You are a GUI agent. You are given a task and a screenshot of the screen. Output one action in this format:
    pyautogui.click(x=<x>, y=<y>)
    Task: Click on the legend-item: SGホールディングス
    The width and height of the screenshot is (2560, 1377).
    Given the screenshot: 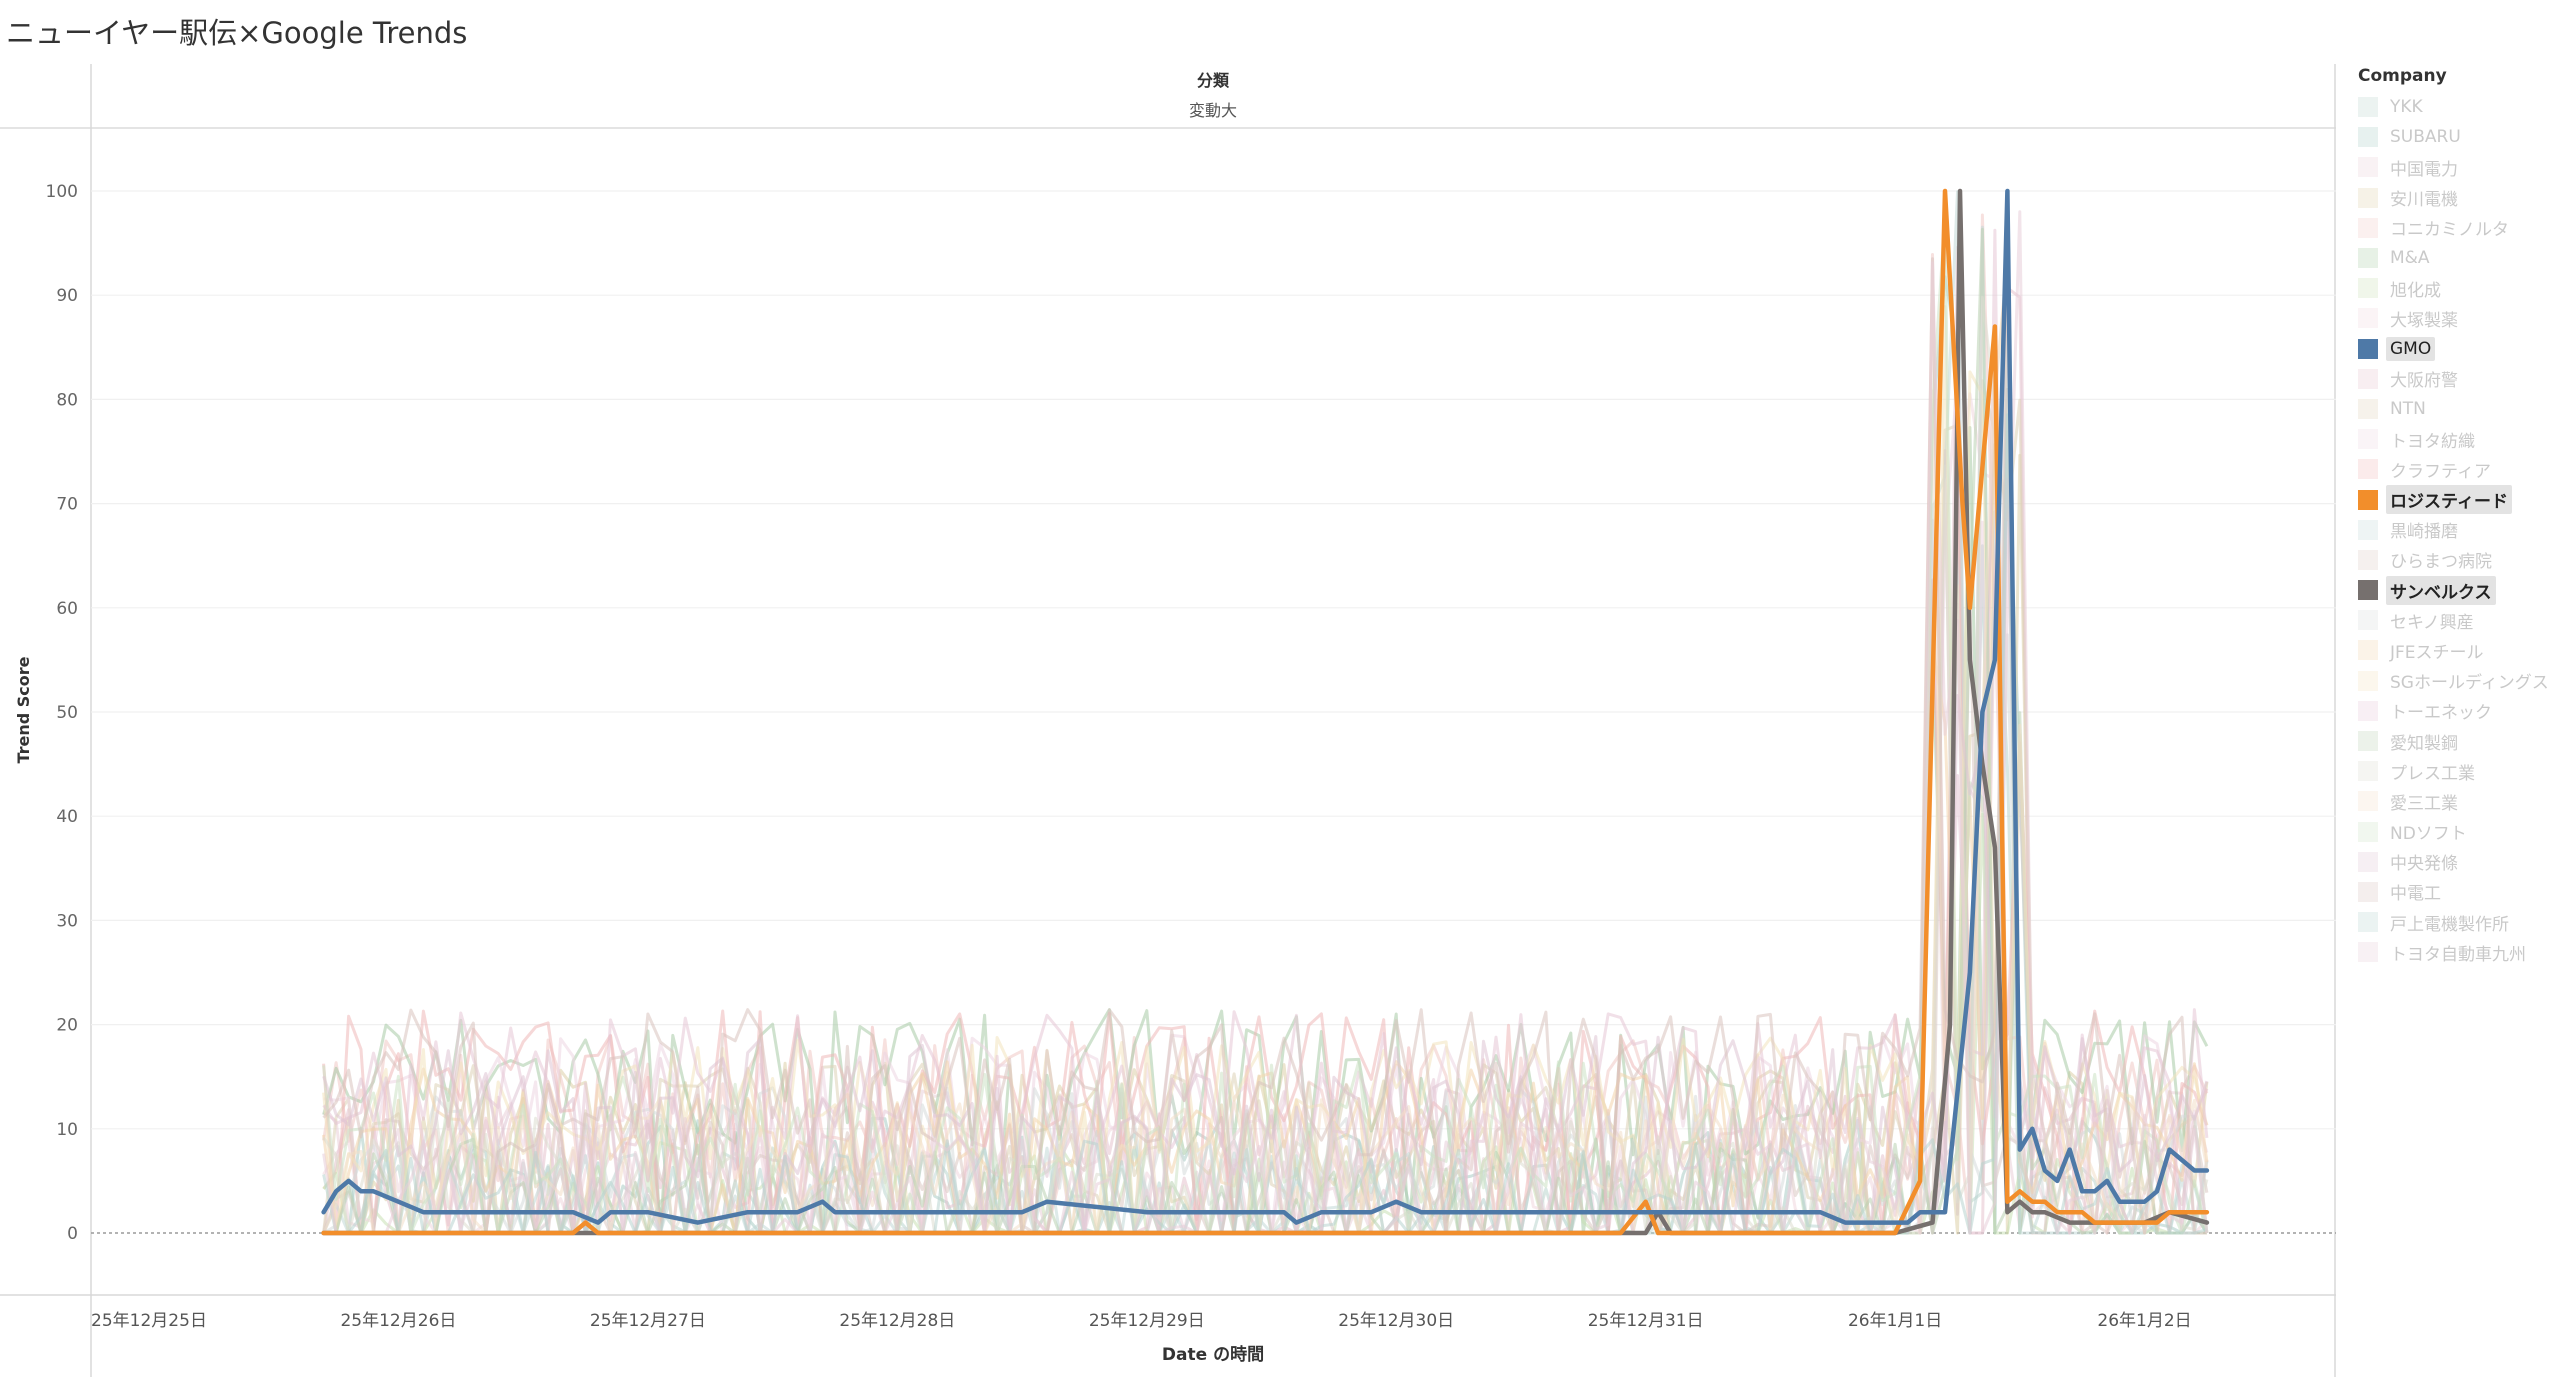 What is the action you would take?
    pyautogui.click(x=2458, y=681)
    